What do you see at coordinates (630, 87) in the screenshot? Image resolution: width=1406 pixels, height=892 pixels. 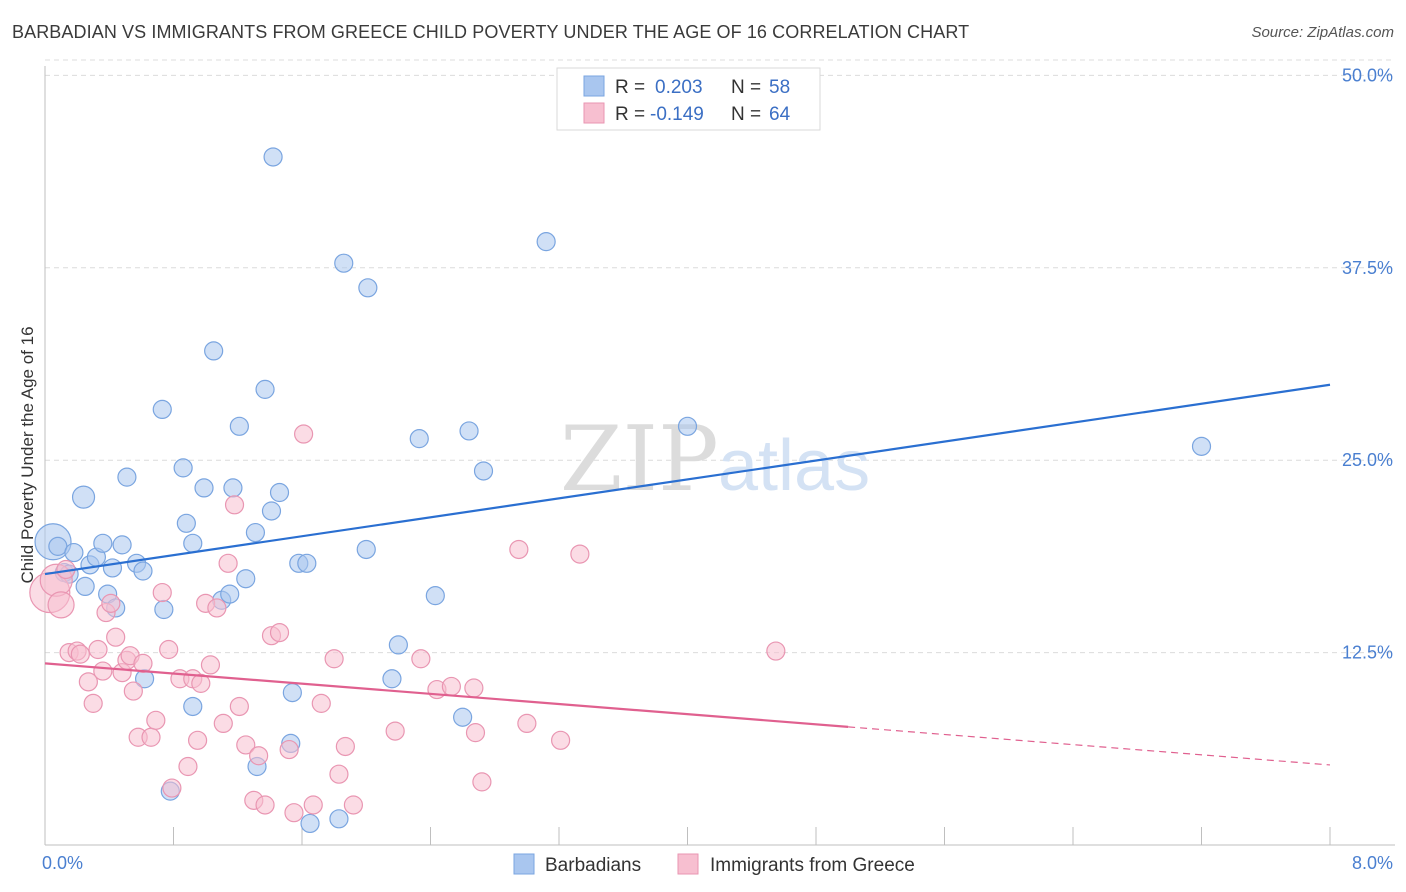 I see `legend-r-label-1: R =` at bounding box center [630, 87].